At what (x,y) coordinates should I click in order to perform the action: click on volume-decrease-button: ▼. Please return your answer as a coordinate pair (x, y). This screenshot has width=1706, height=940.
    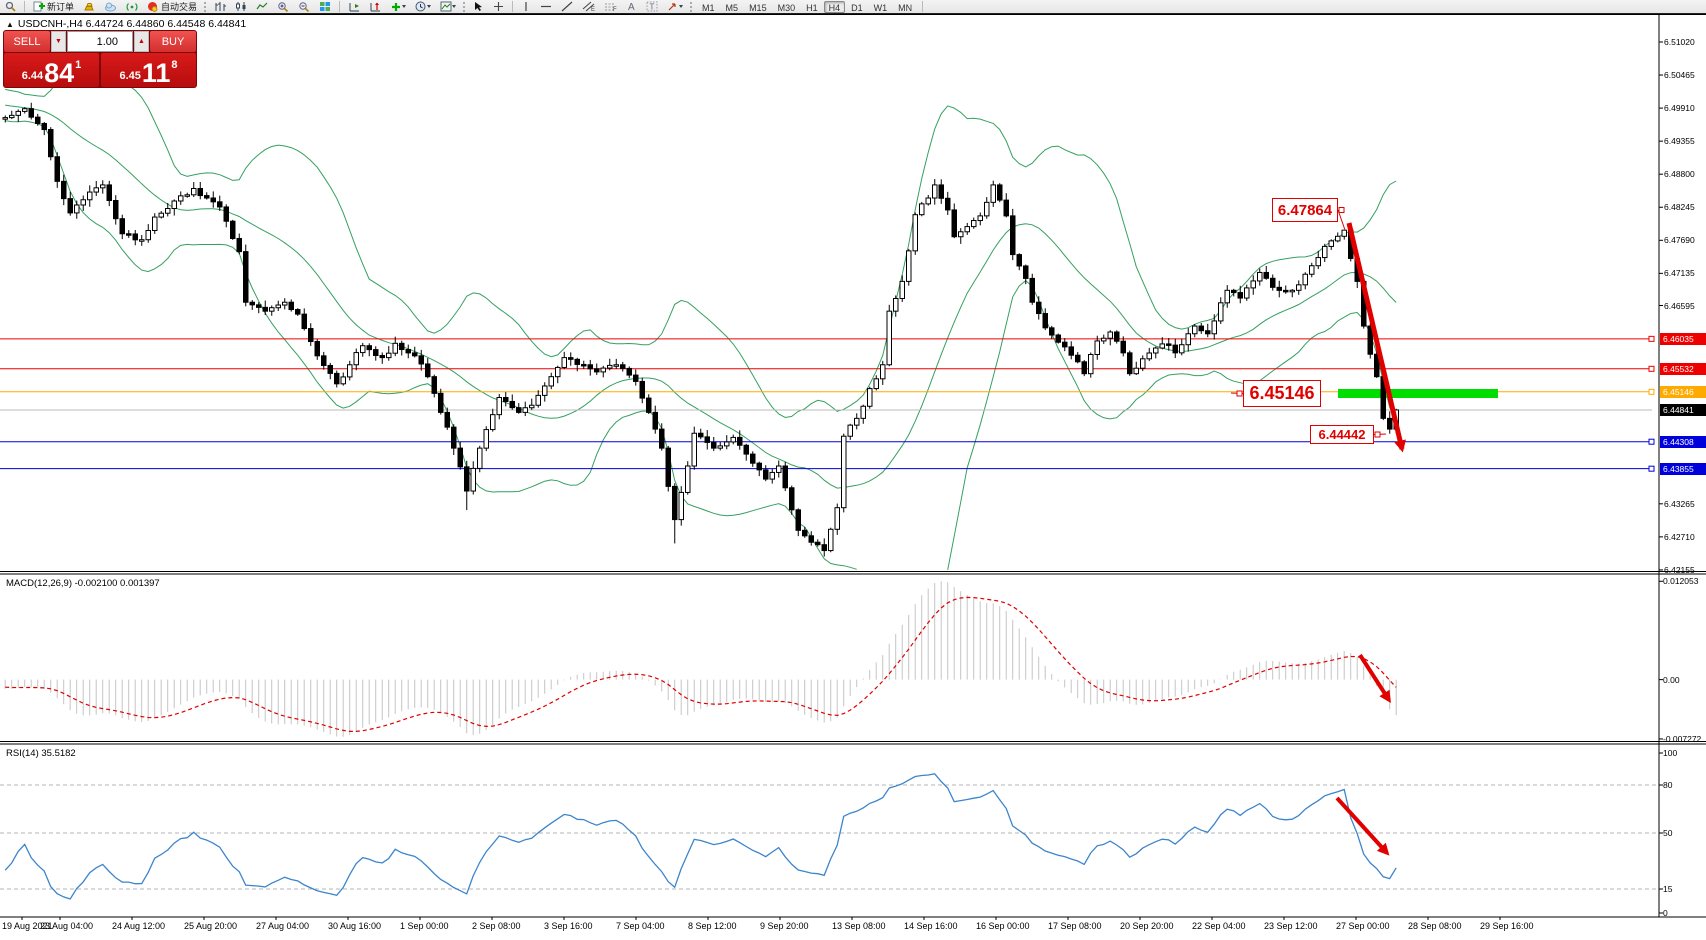
    Looking at the image, I should click on (58, 41).